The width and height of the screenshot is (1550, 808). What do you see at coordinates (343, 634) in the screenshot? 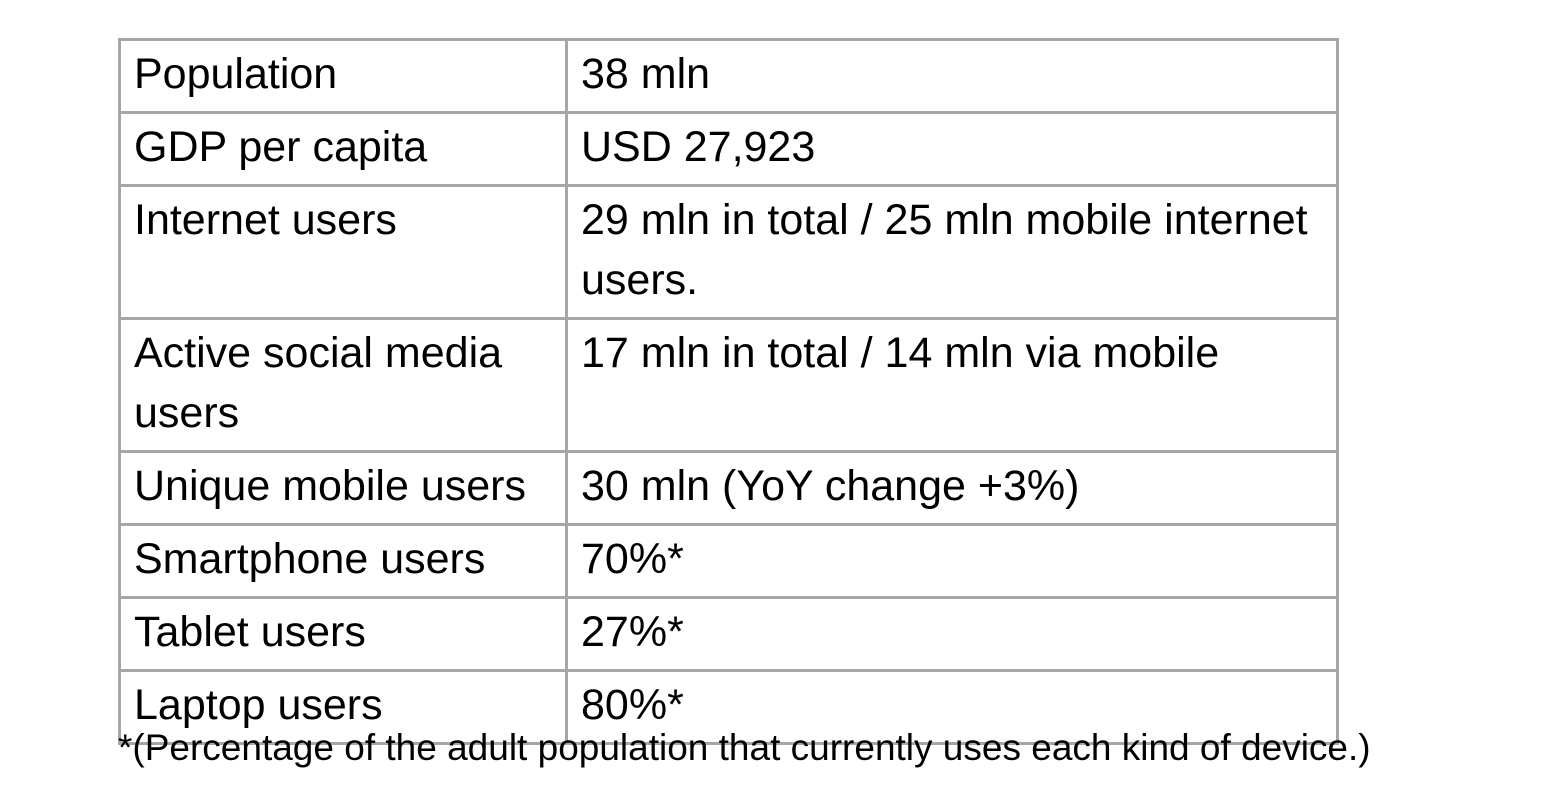
I see `row-label: Tablet users` at bounding box center [343, 634].